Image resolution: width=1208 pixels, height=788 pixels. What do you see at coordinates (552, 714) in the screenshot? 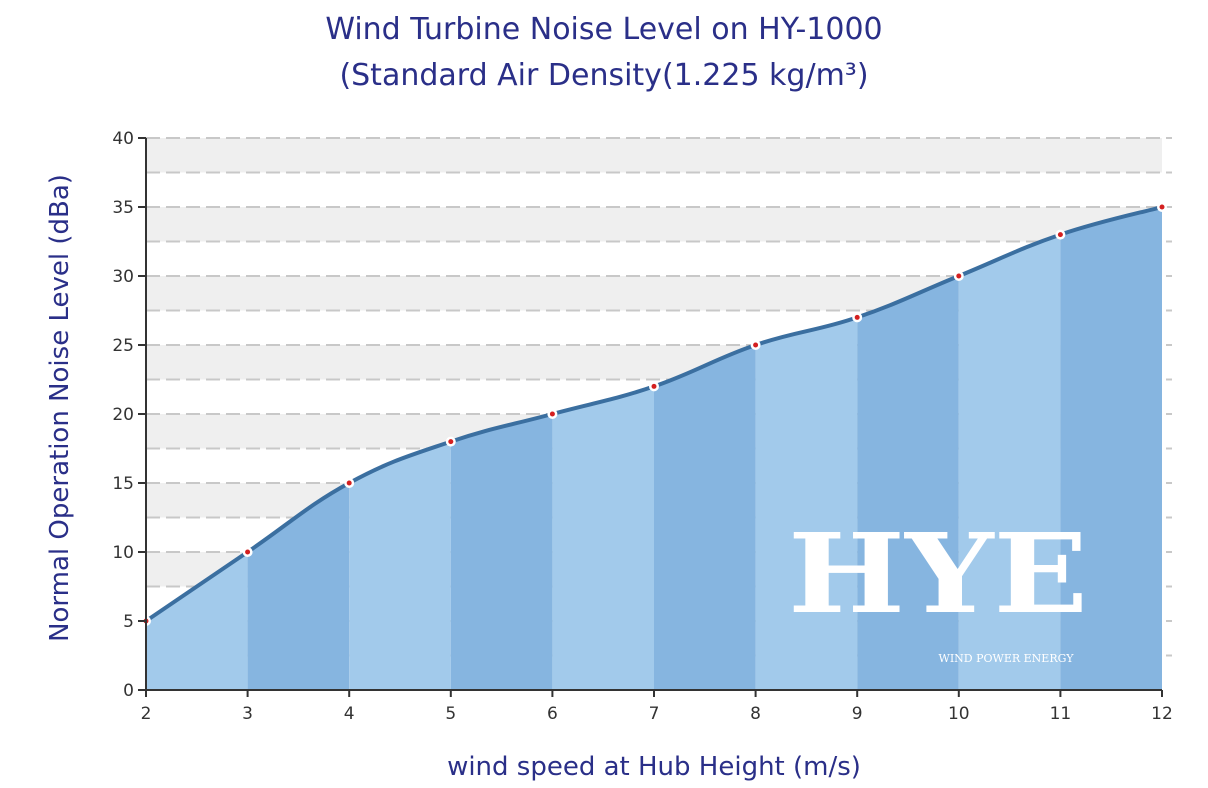
I see `x-tick-label: 6` at bounding box center [552, 714].